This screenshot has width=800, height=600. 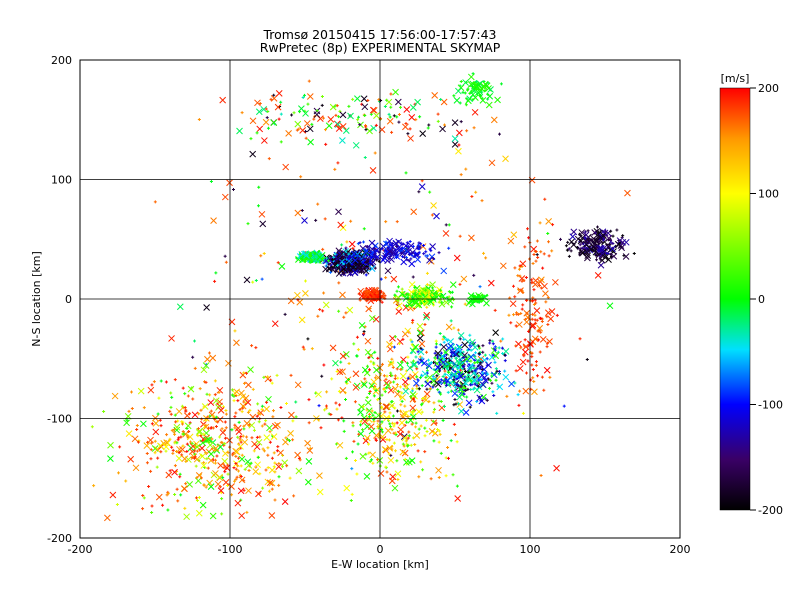 I want to click on colorbar-tick-label: 100, so click(x=768, y=194).